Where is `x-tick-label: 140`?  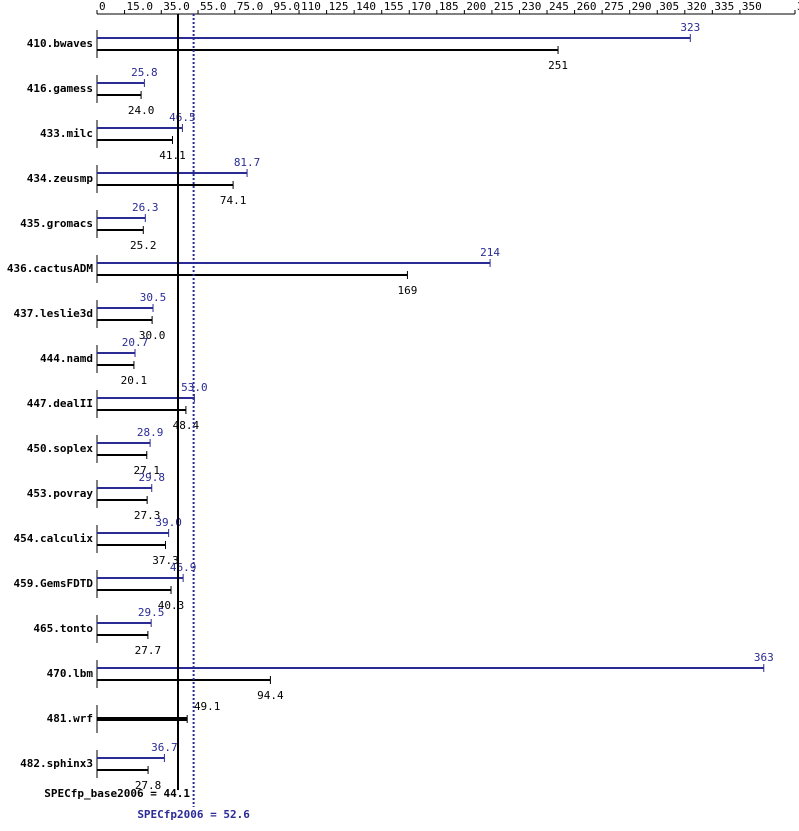 x-tick-label: 140 is located at coordinates (366, 6).